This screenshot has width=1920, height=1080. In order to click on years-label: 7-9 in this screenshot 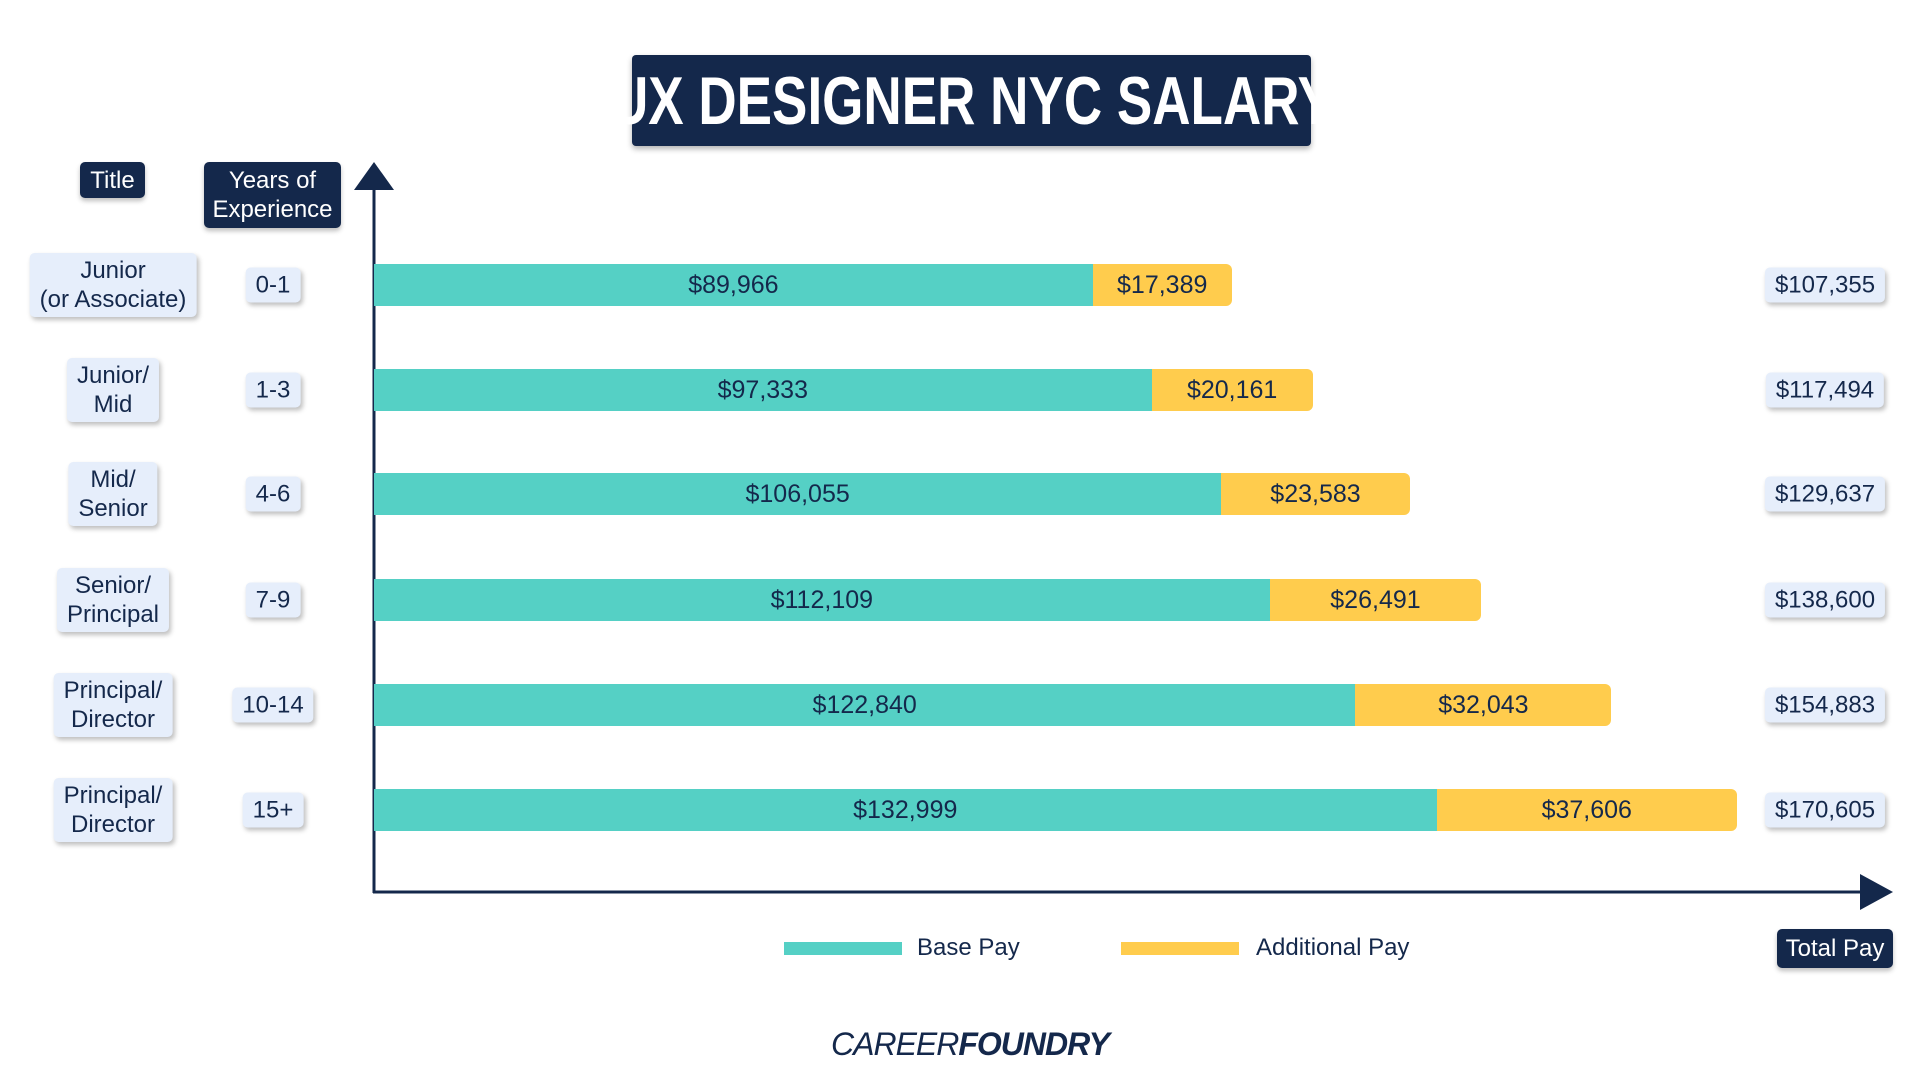, I will do `click(273, 600)`.